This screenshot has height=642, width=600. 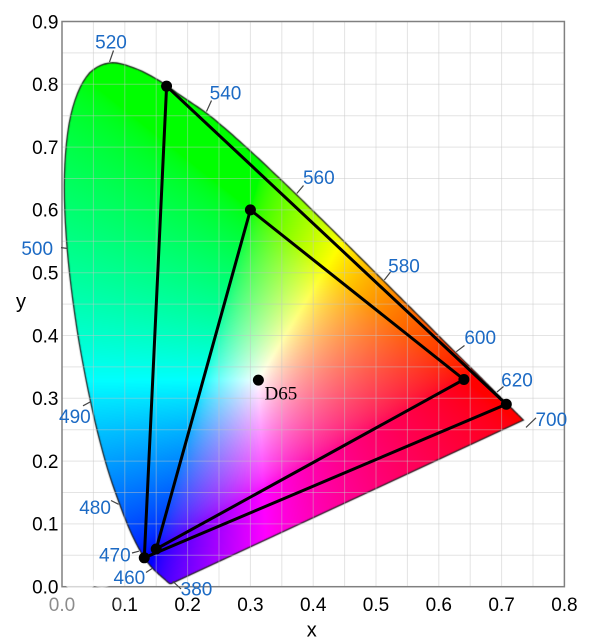 I want to click on svg-text: 480, so click(x=95, y=508).